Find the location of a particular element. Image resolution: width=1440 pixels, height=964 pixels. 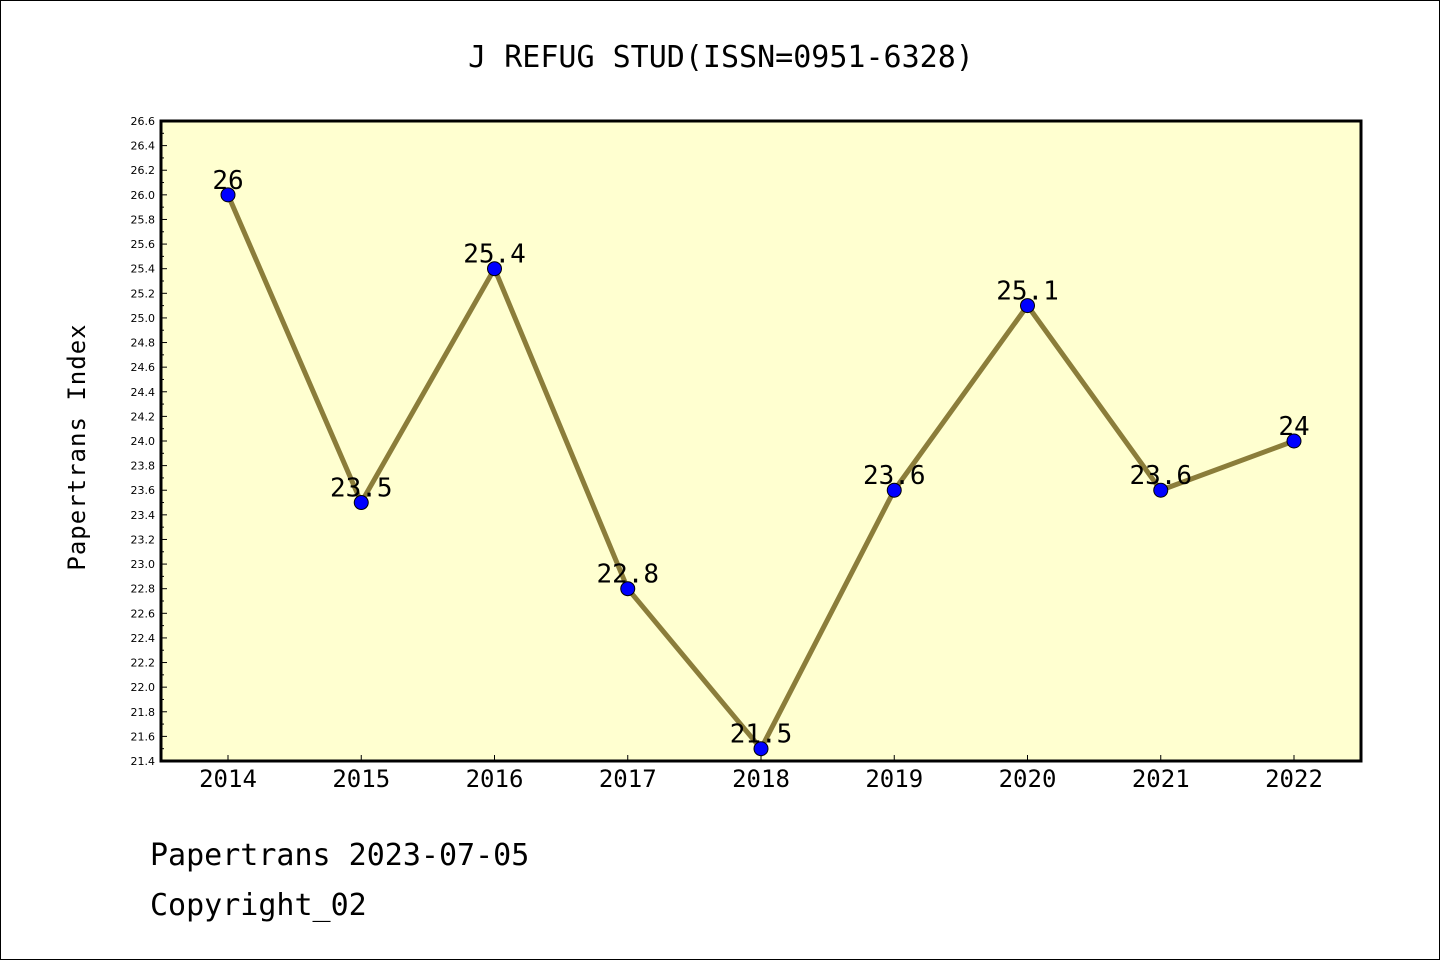

y-tick-label: 23.6 is located at coordinates (143, 490).